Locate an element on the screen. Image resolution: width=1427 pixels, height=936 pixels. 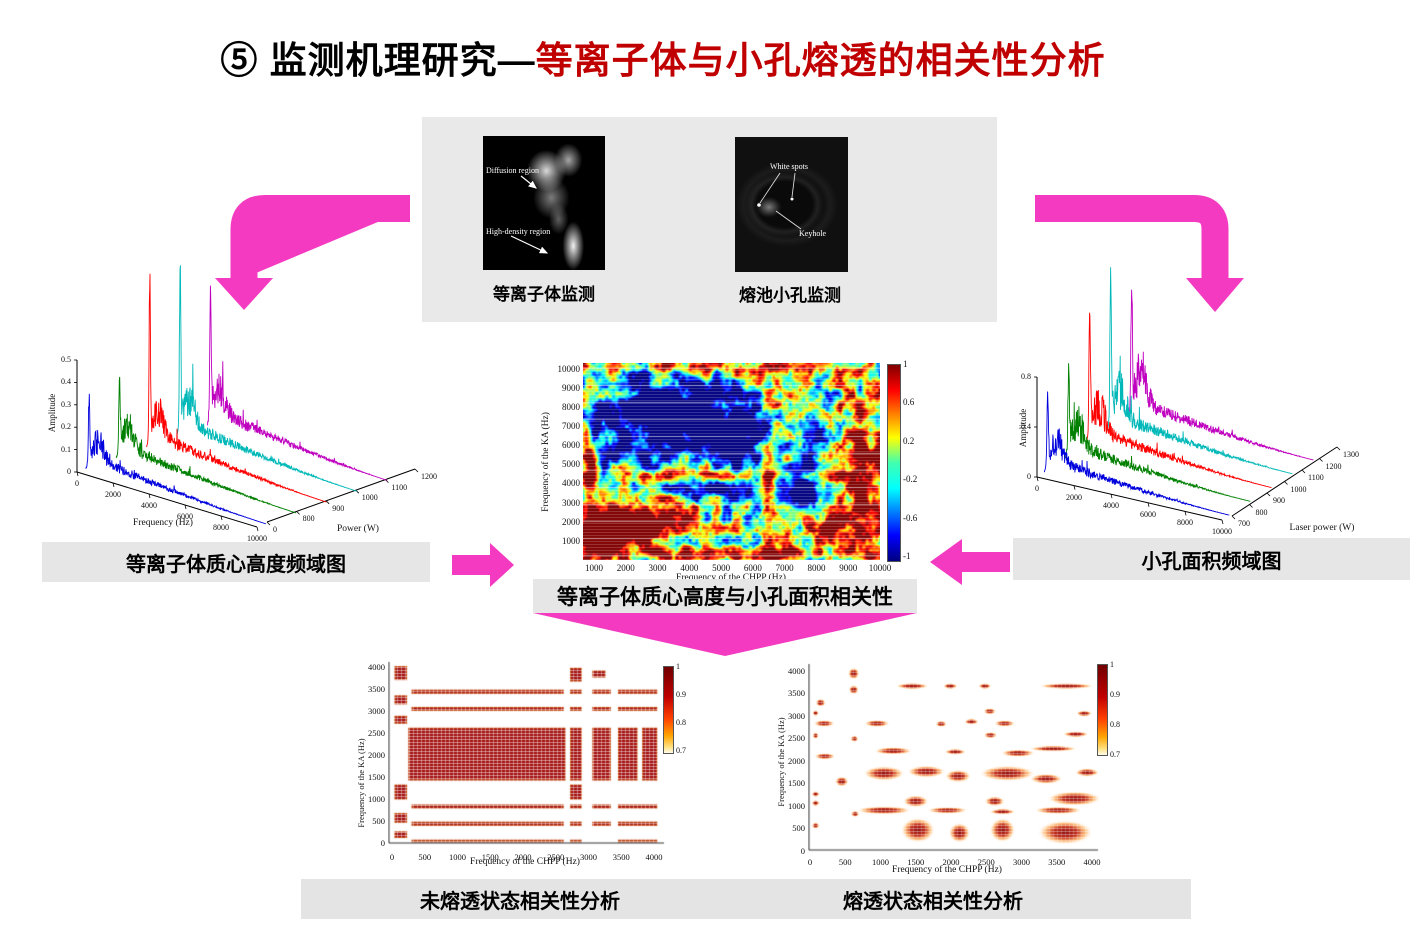
ytick-label: 1500 is located at coordinates (796, 783).